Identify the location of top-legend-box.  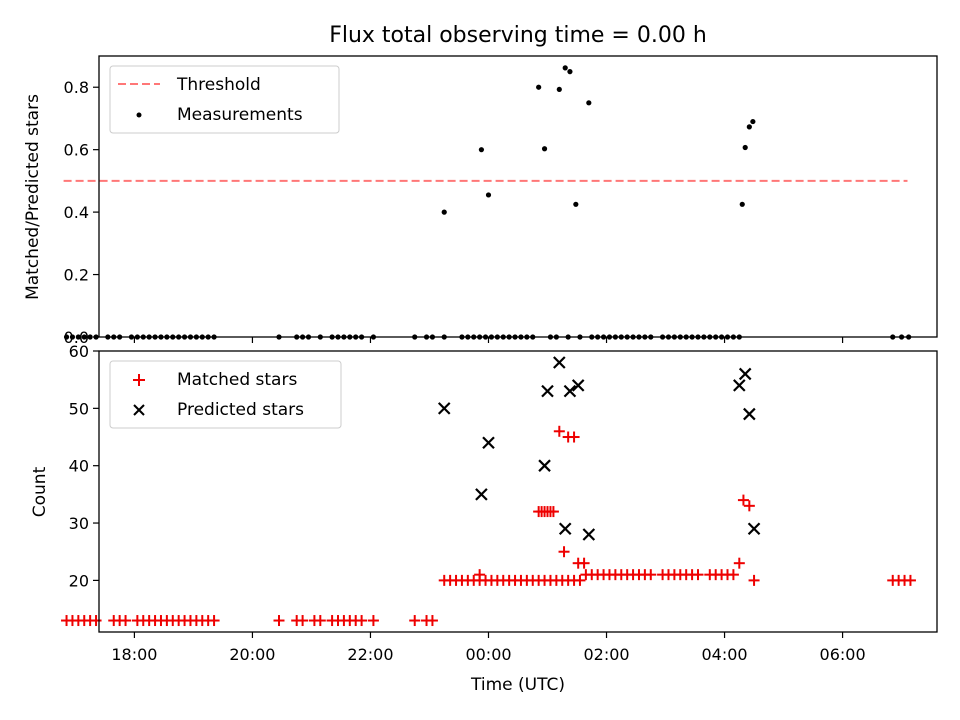
(224, 99).